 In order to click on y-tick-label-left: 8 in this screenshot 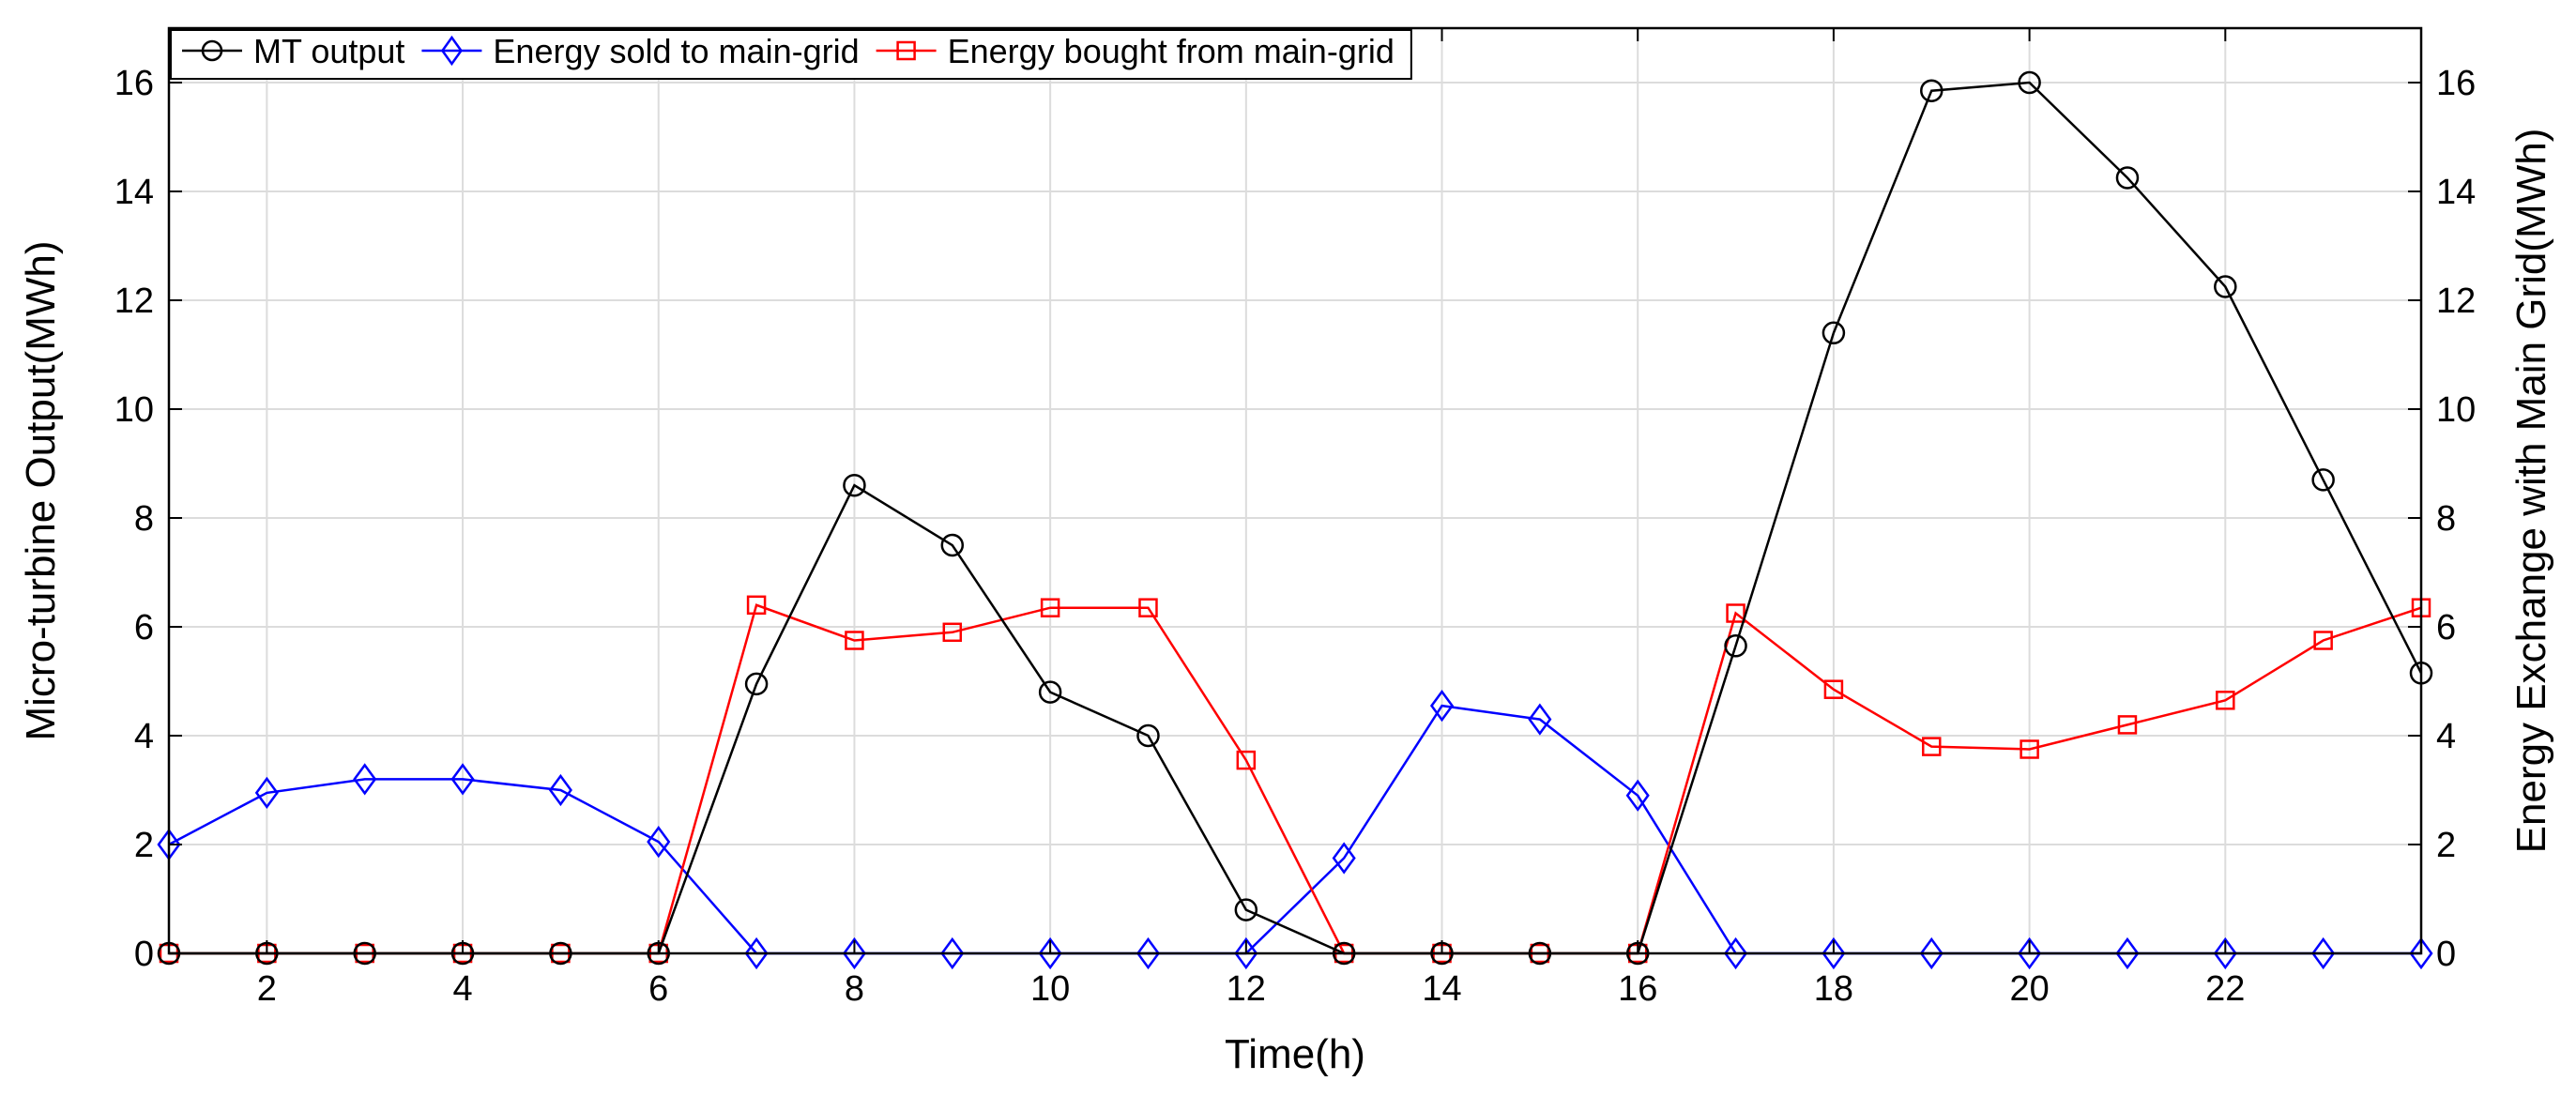, I will do `click(144, 519)`.